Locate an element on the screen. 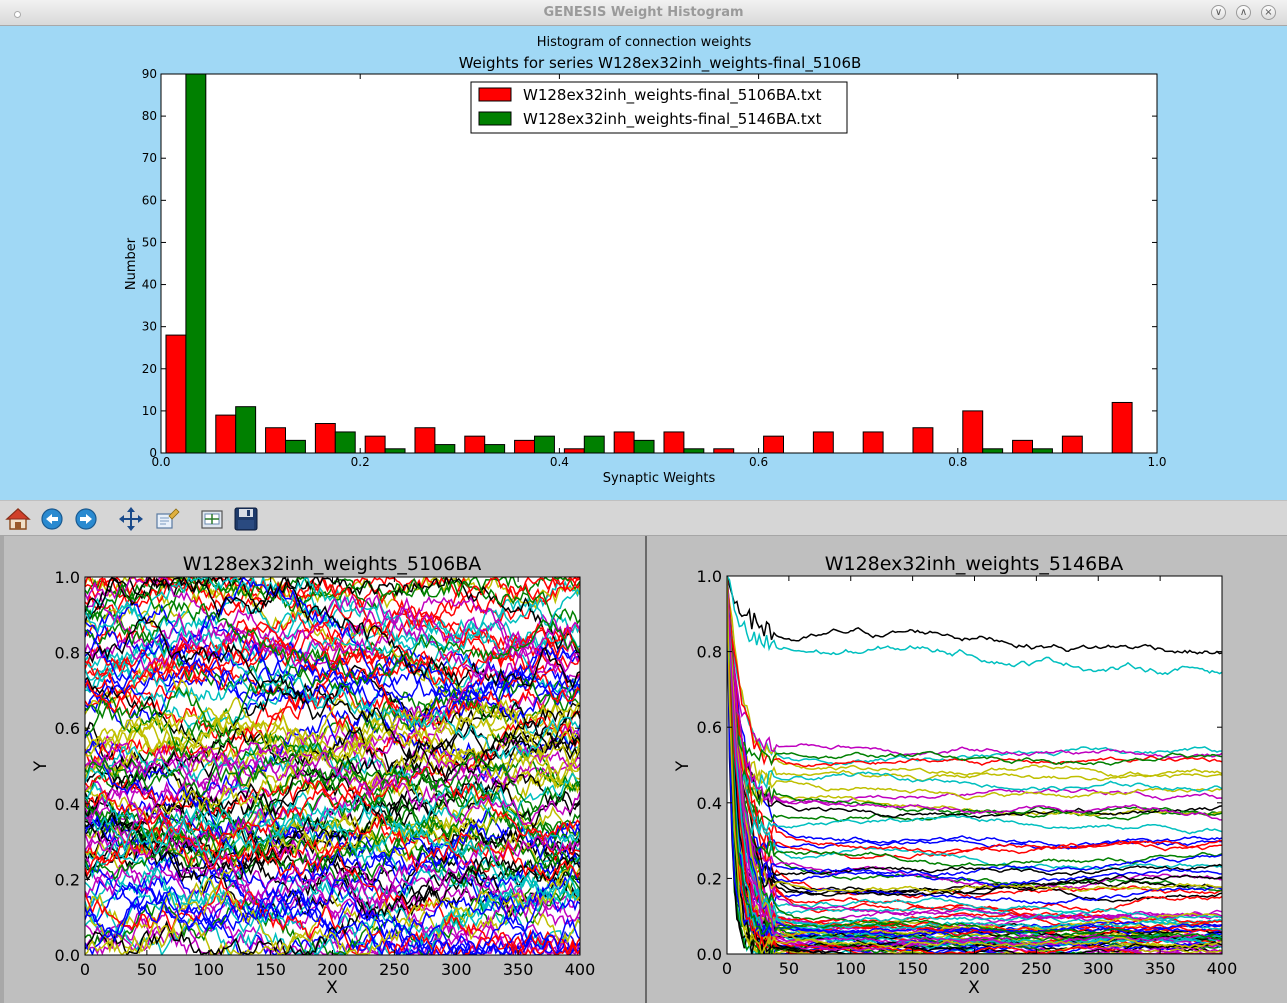  right-plot-xtick-label: 100 is located at coordinates (850, 968).